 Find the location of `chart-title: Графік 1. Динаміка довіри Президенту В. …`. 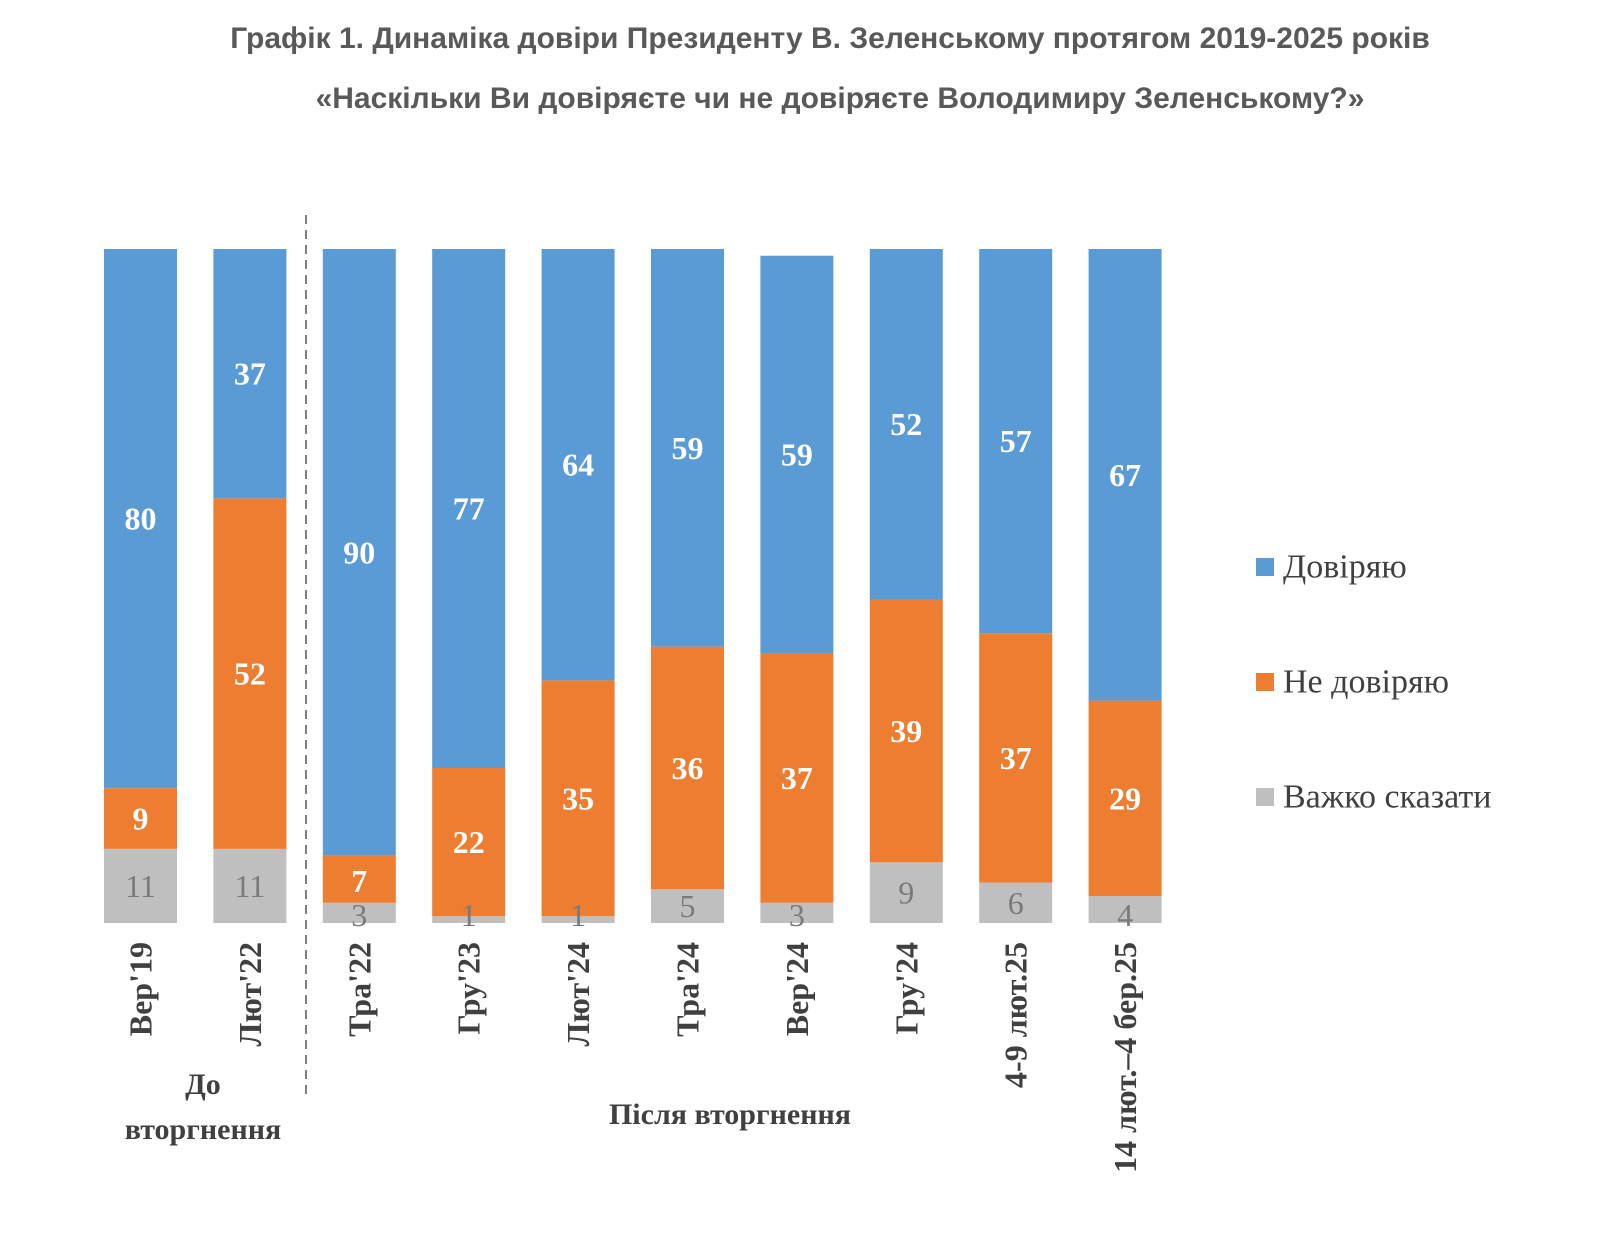

chart-title: Графік 1. Динаміка довіри Президенту В. … is located at coordinates (830, 38).